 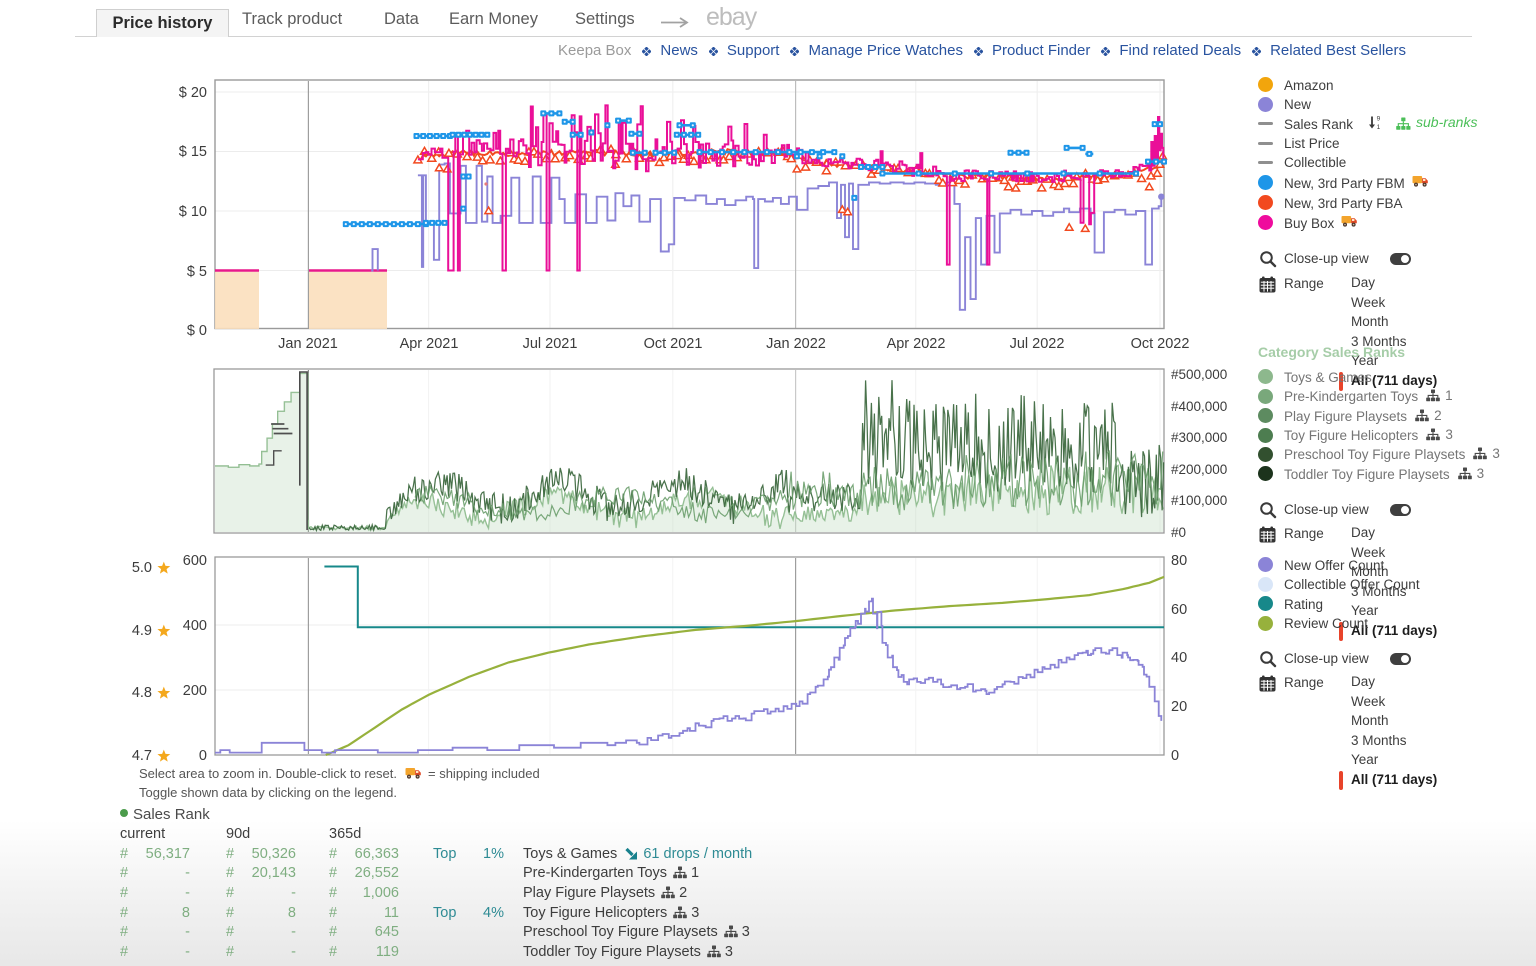 What do you see at coordinates (550, 344) in the screenshot?
I see `svg-text: Jul 2021` at bounding box center [550, 344].